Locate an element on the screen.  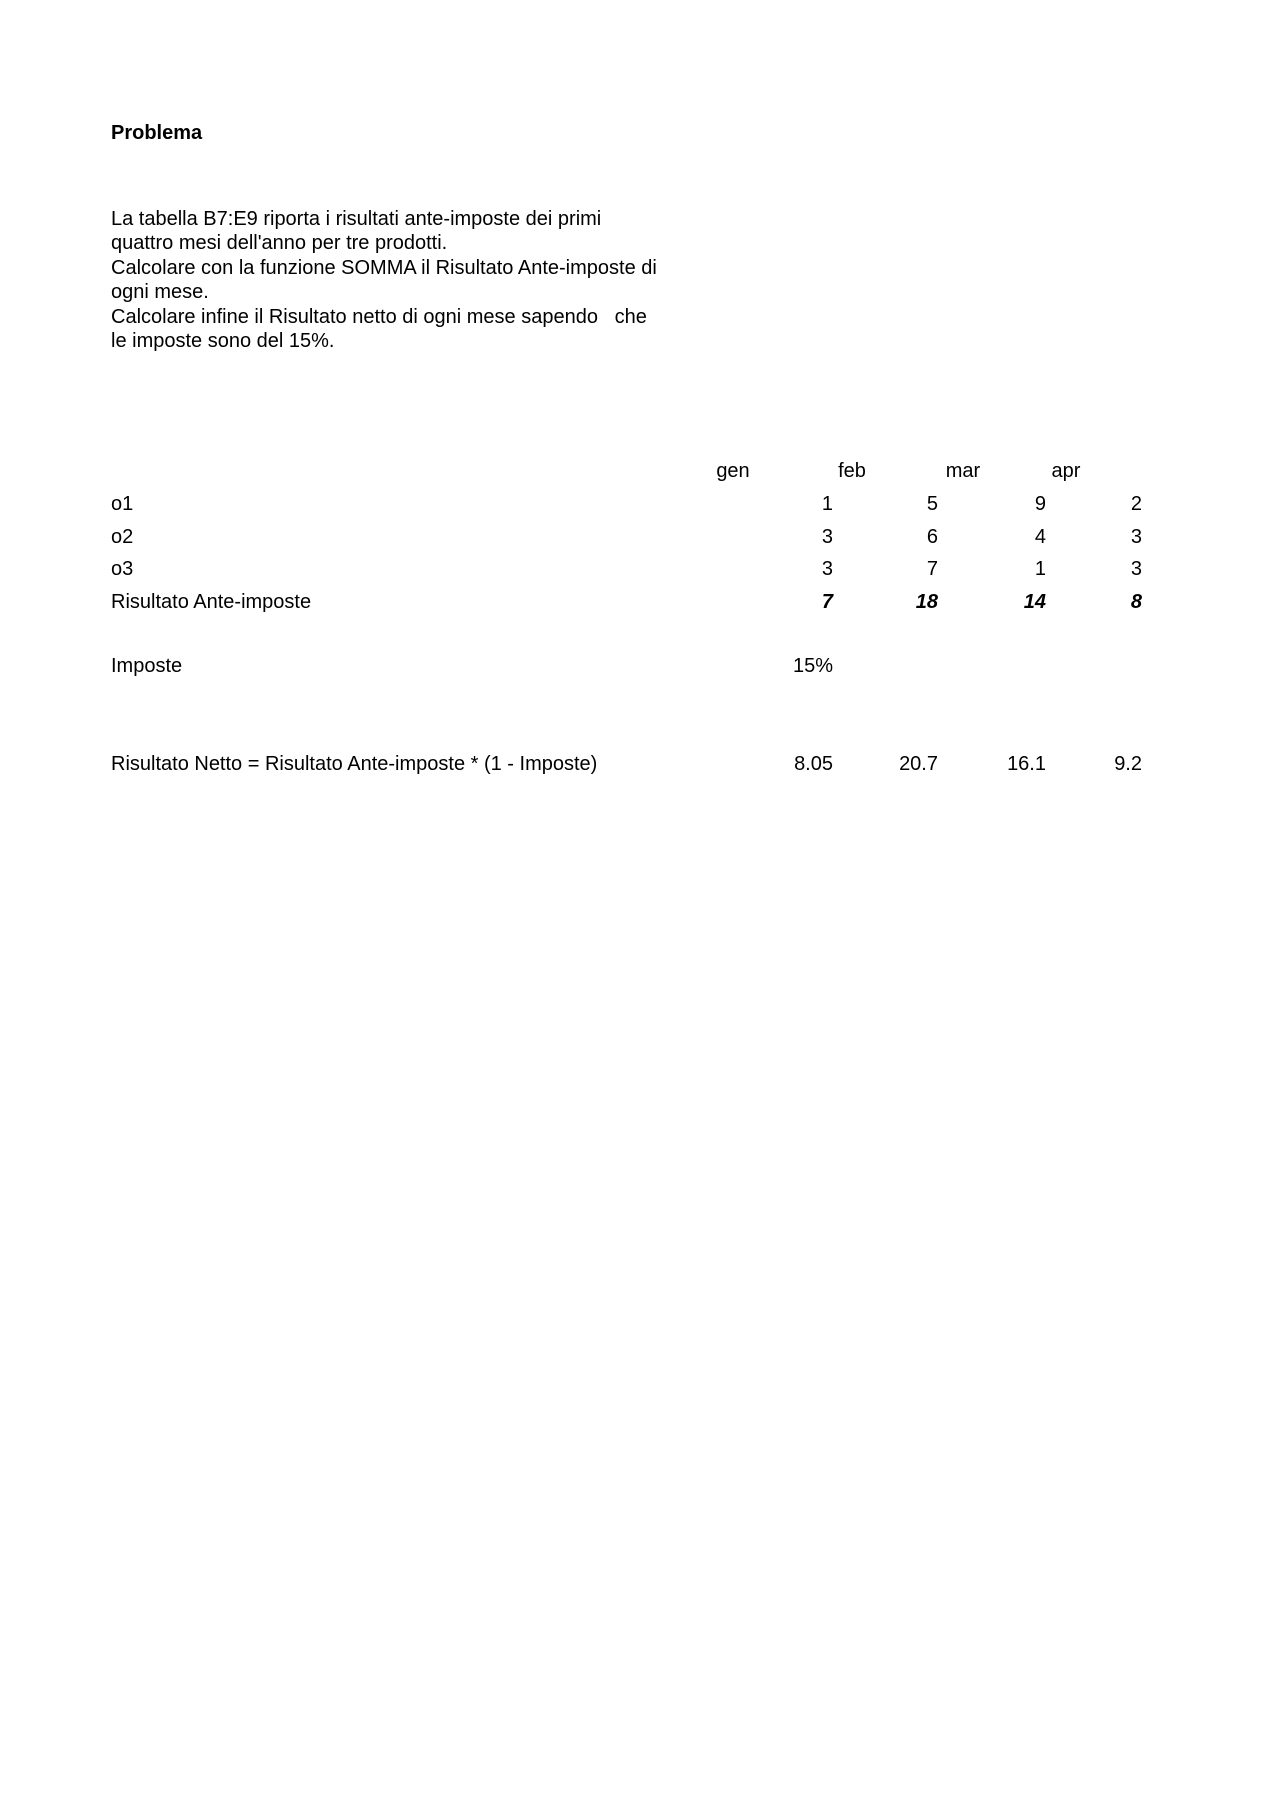
cell: 6 is located at coordinates (932, 537).